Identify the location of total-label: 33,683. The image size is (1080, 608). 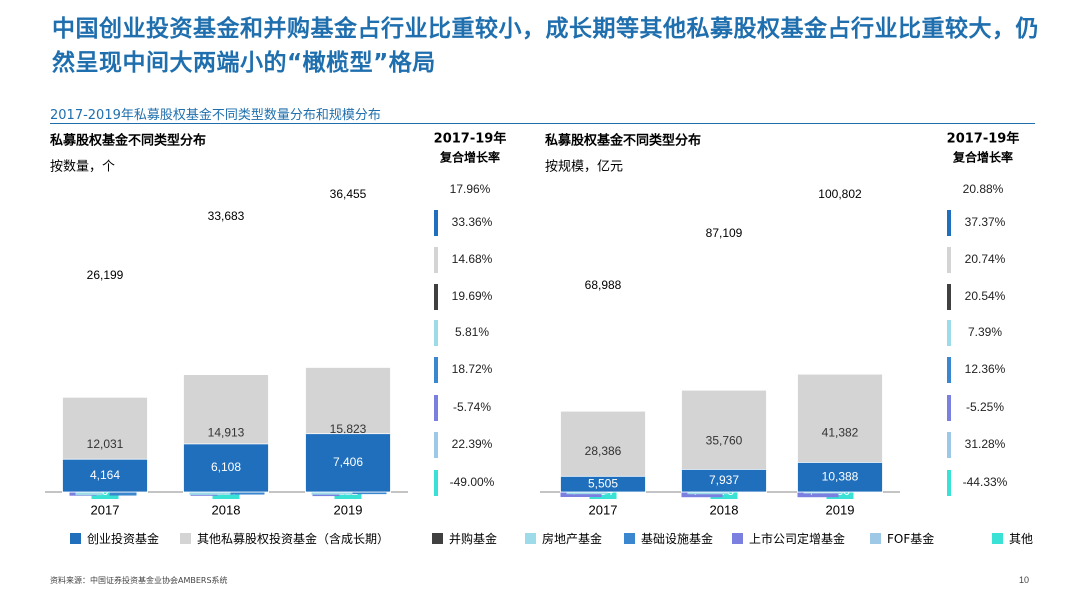
(226, 216).